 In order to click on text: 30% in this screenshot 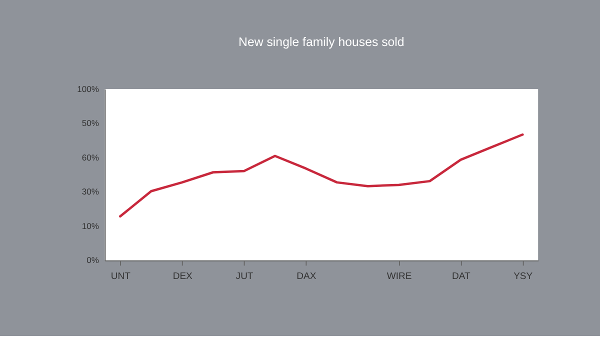, I will do `click(91, 191)`.